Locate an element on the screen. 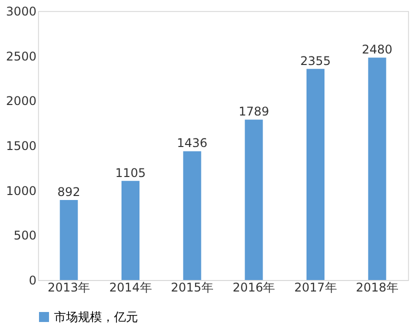 Image resolution: width=413 pixels, height=328 pixels. x-tick-label: 2017年 is located at coordinates (315, 287).